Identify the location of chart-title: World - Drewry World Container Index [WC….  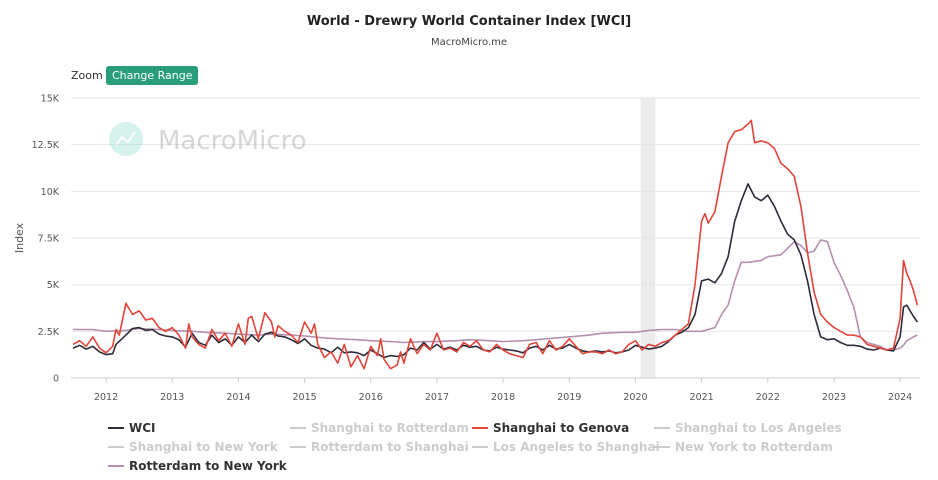
(469, 21).